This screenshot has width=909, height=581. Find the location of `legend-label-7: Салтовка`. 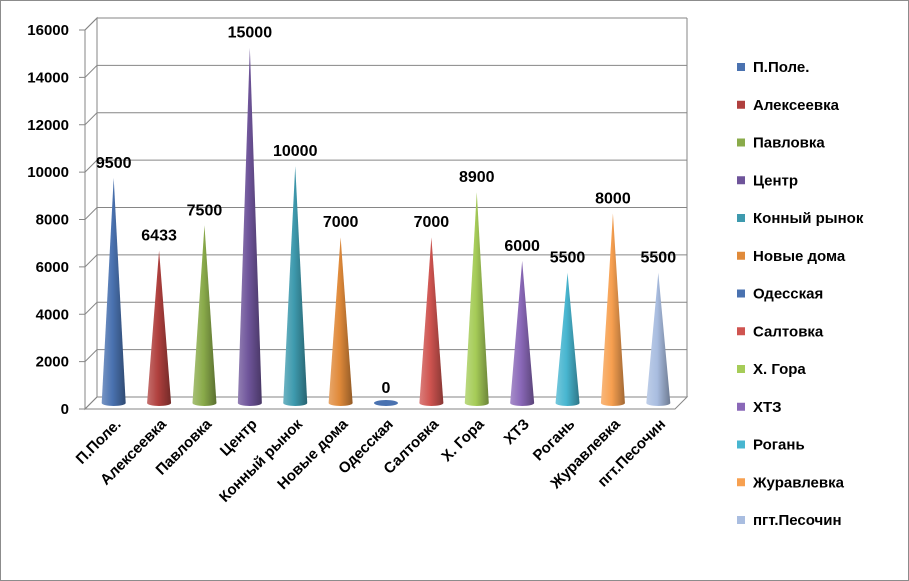

legend-label-7: Салтовка is located at coordinates (788, 331).